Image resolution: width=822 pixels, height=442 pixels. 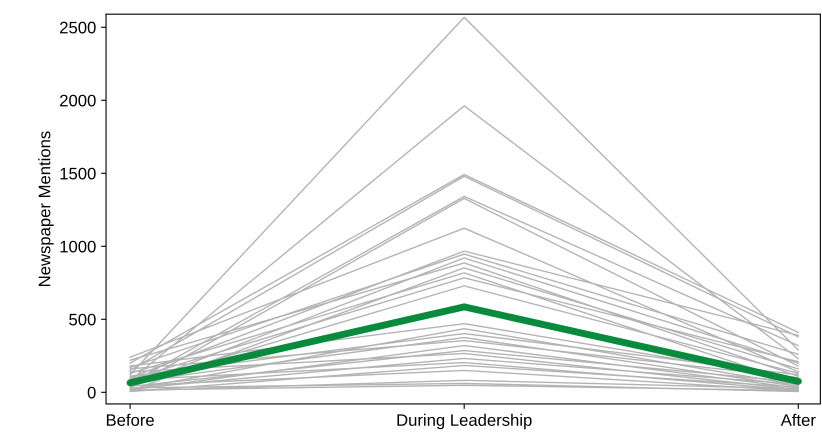 I want to click on y-tick-label: 1500, so click(x=78, y=174).